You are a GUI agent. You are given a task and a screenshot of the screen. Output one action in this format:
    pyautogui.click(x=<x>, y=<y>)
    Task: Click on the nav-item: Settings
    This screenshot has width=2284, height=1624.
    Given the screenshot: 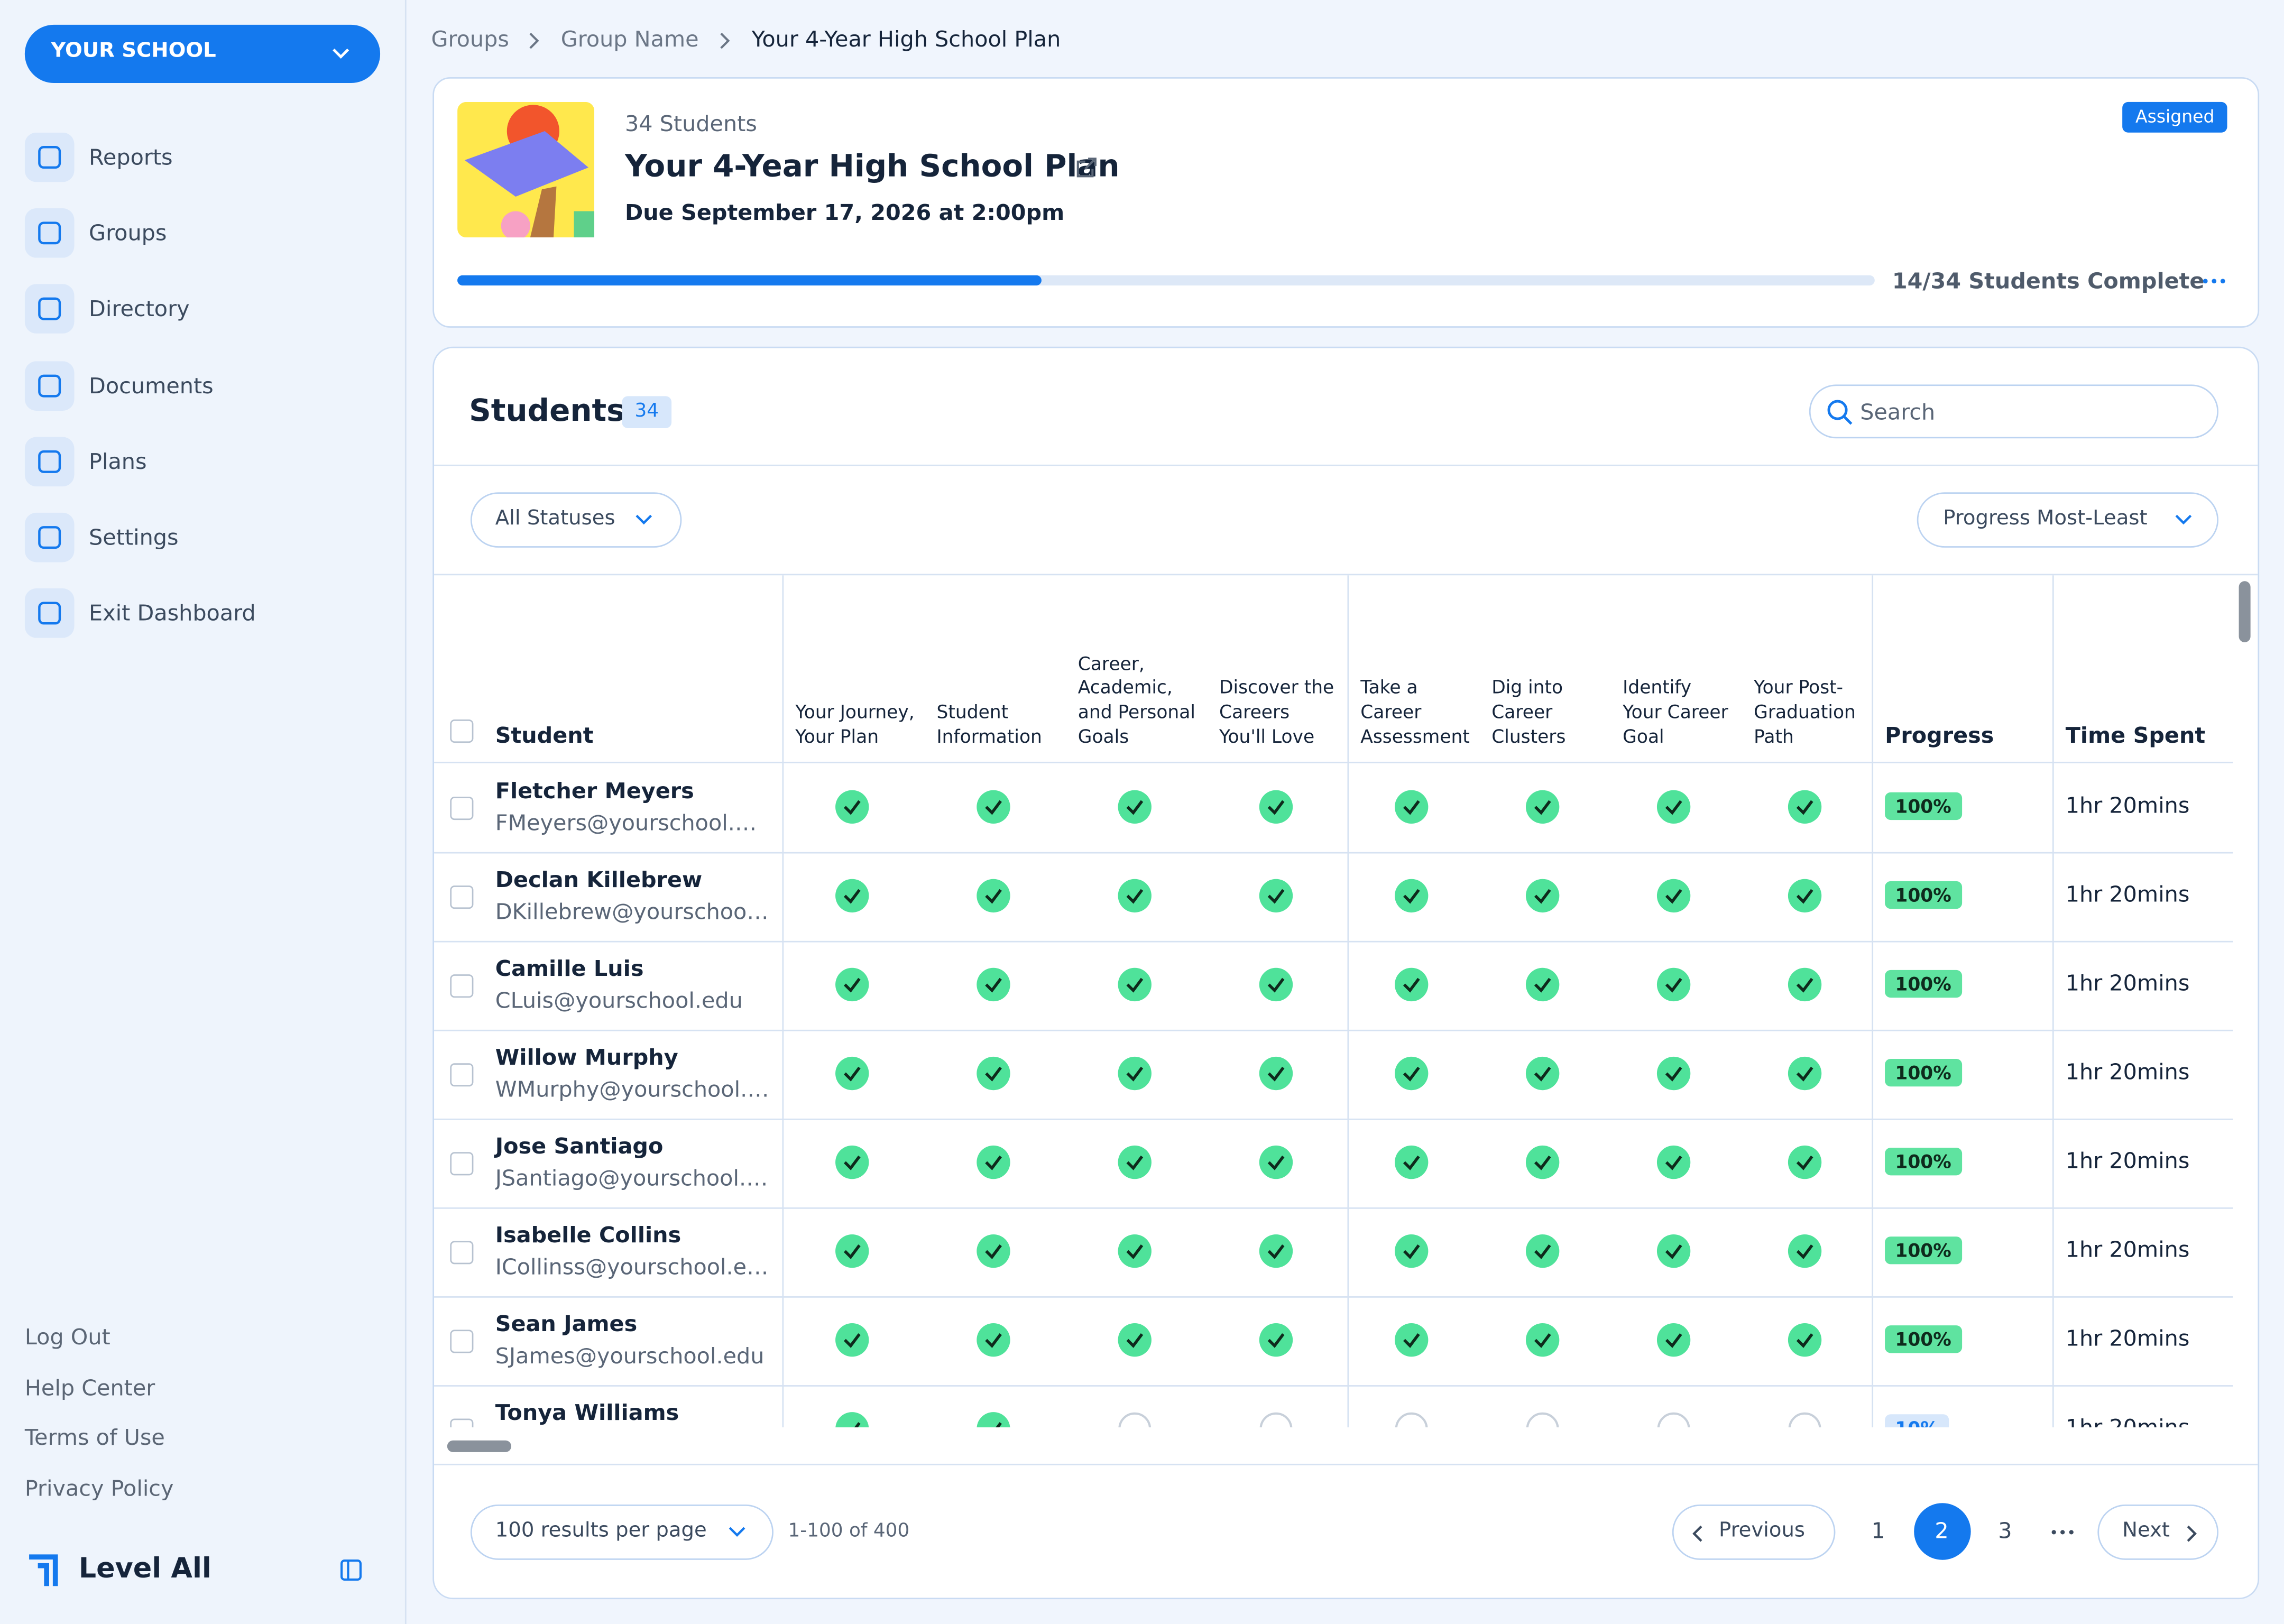 What is the action you would take?
    pyautogui.click(x=199, y=537)
    